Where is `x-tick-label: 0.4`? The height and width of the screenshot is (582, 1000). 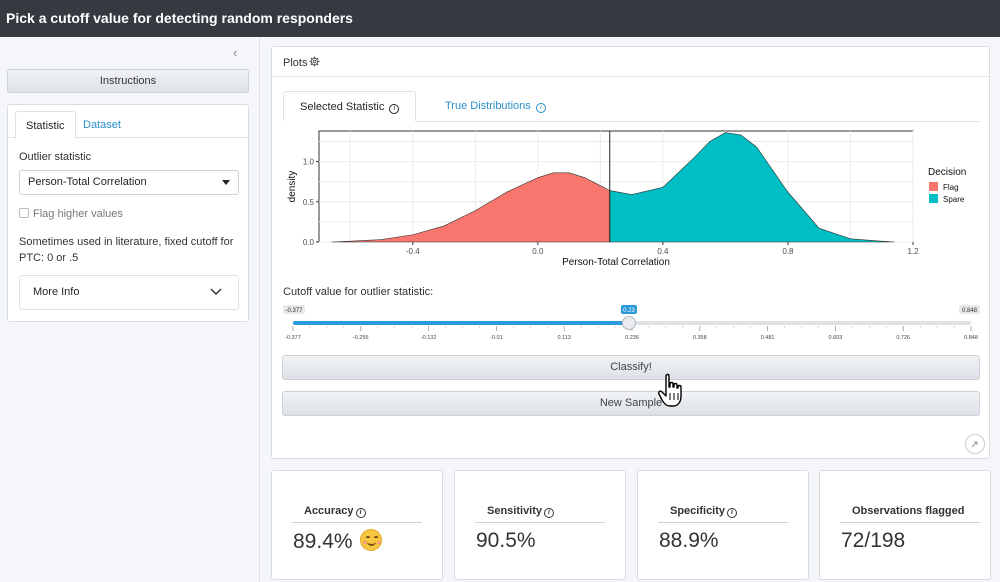
x-tick-label: 0.4 is located at coordinates (663, 251).